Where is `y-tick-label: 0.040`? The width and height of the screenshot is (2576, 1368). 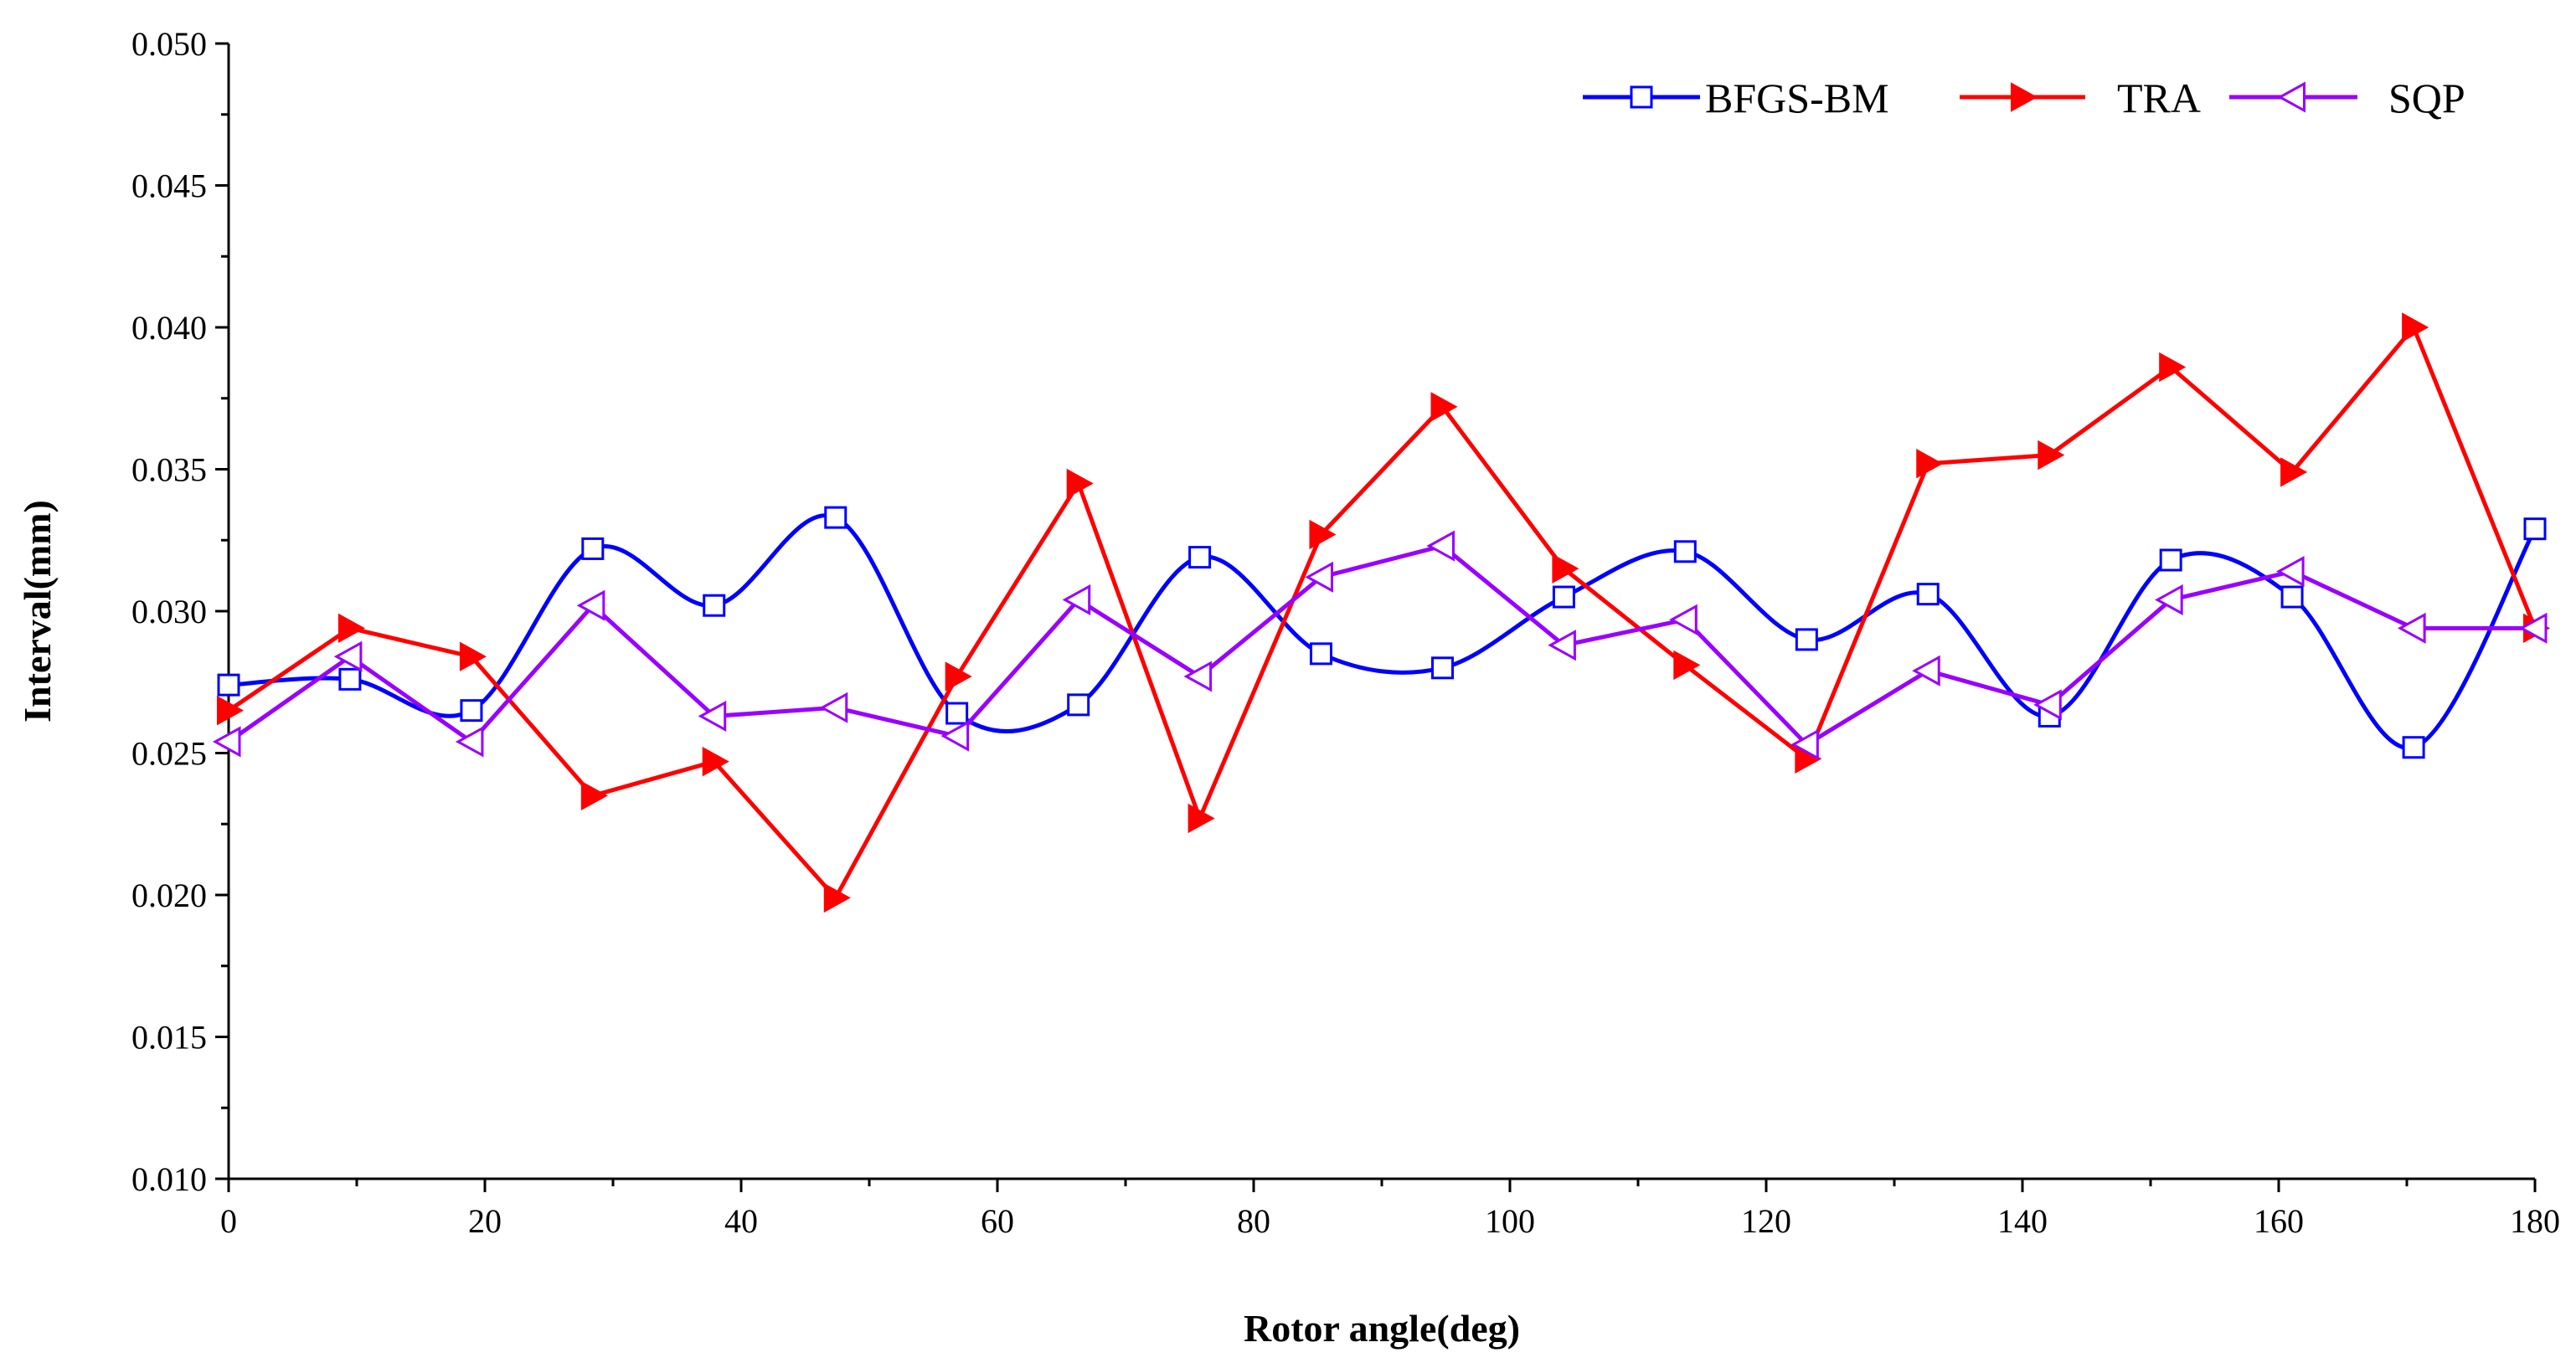
y-tick-label: 0.040 is located at coordinates (169, 328).